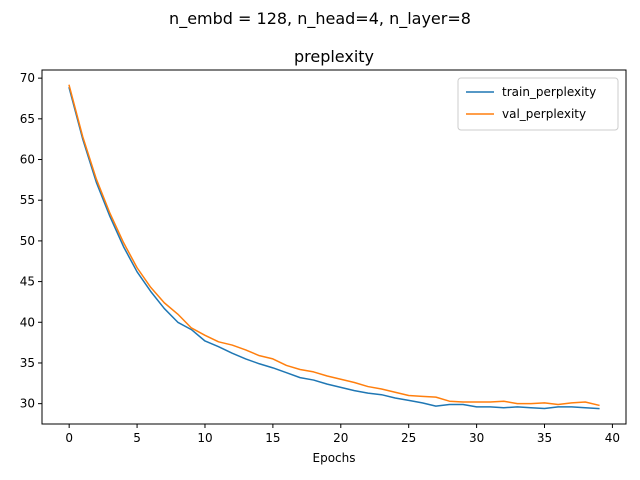 Image resolution: width=640 pixels, height=480 pixels. Describe the element at coordinates (612, 438) in the screenshot. I see `x-tick-label: 40` at that location.